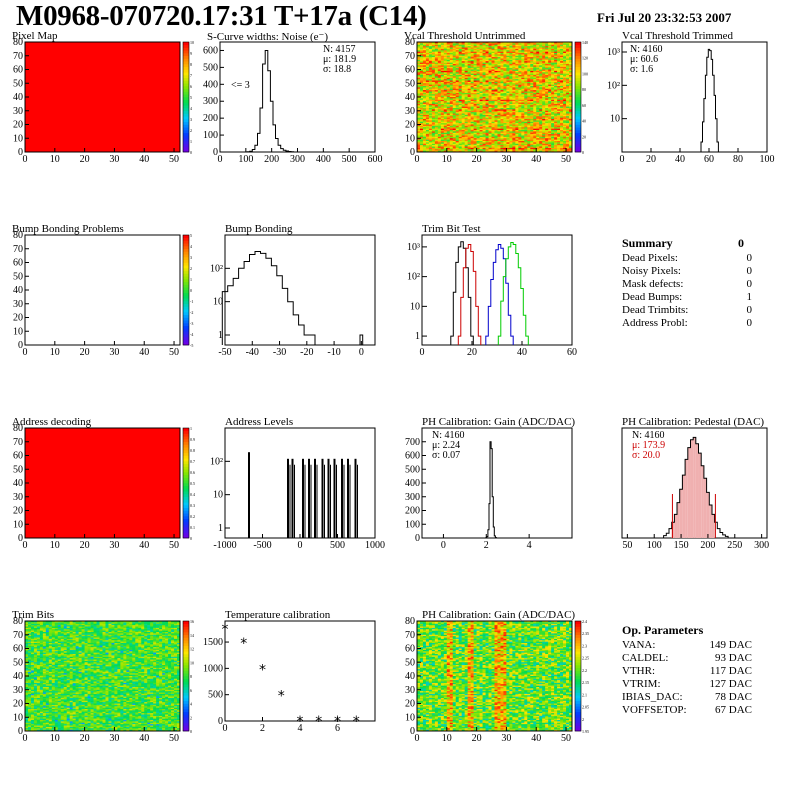 The height and width of the screenshot is (802, 796). What do you see at coordinates (224, 545) in the screenshot?
I see `x-tick-label: -1000` at bounding box center [224, 545].